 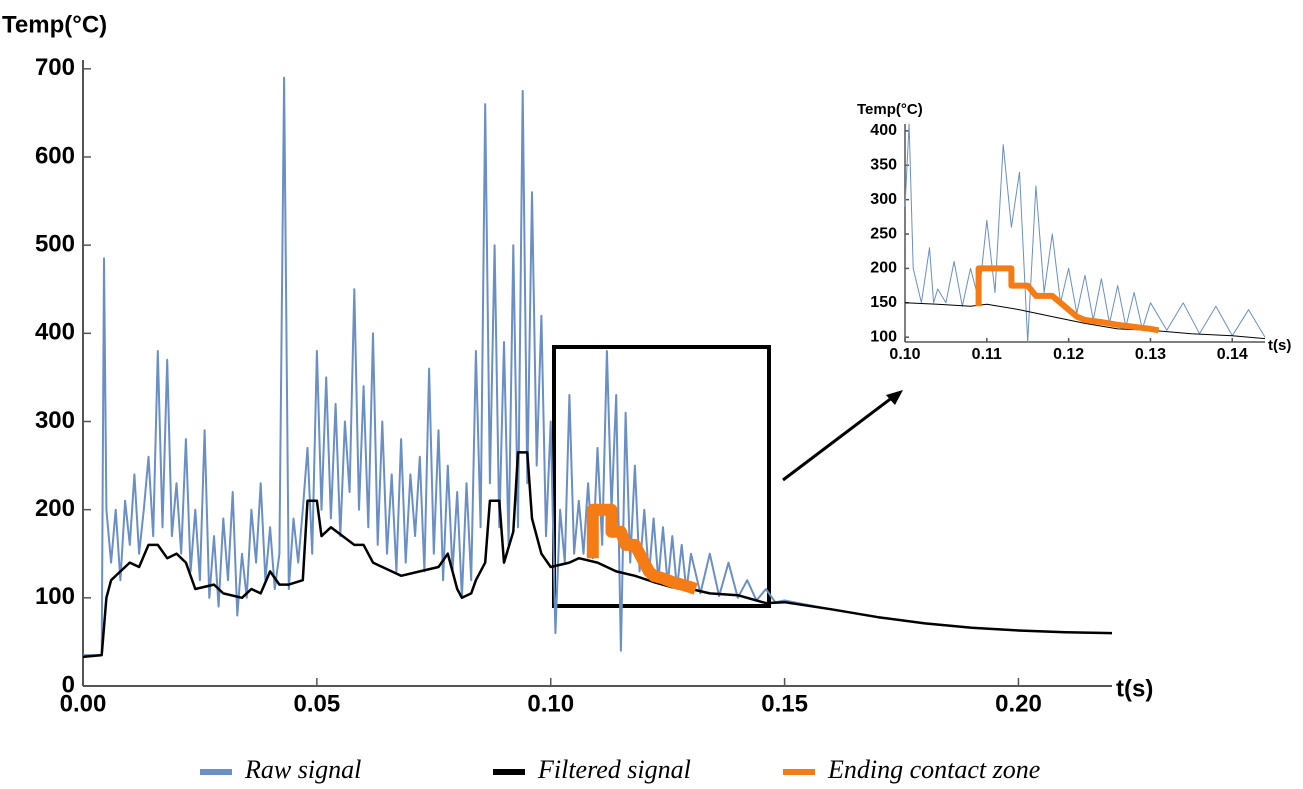 I want to click on y-tick-label: 0, so click(x=68, y=684).